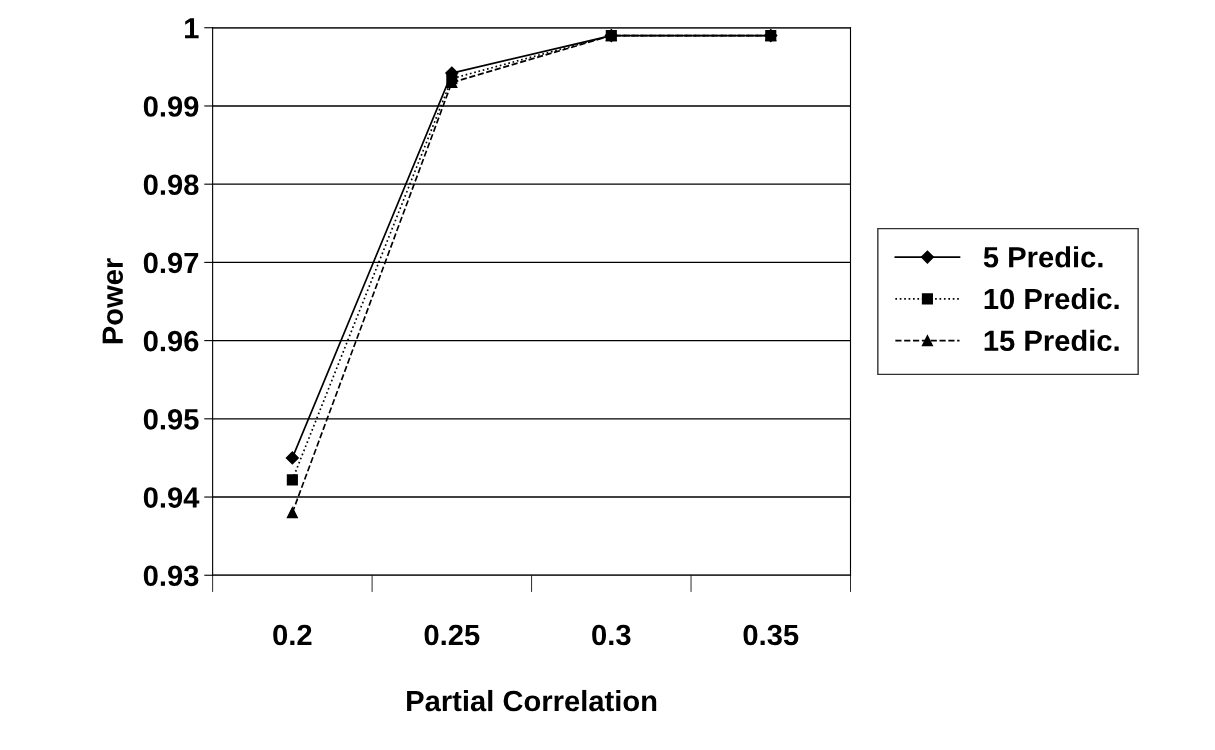 The height and width of the screenshot is (750, 1215). Describe the element at coordinates (171, 419) in the screenshot. I see `y-tick-label: 0.95` at that location.